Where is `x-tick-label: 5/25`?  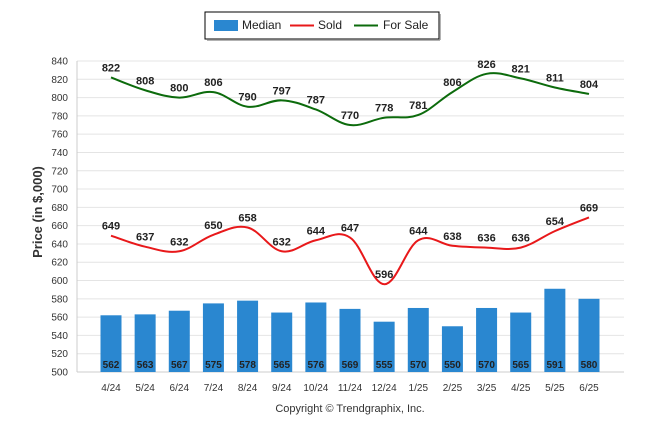
x-tick-label: 5/25 is located at coordinates (555, 388).